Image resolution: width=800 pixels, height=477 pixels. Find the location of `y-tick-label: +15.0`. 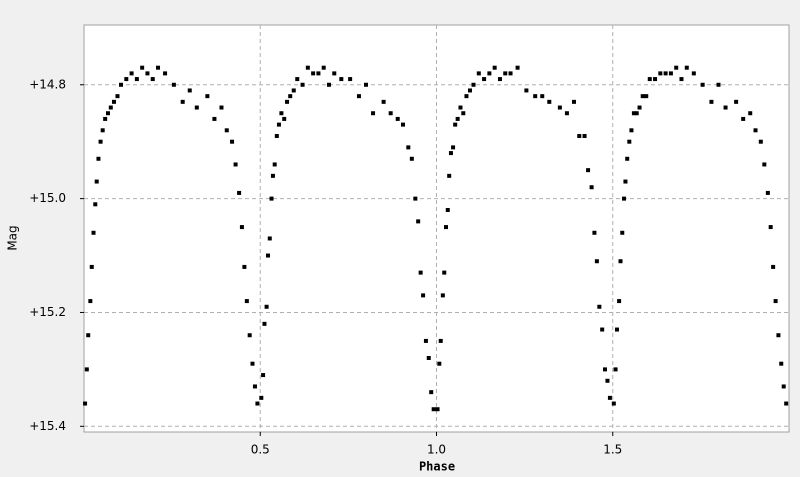

y-tick-label: +15.0 is located at coordinates (47, 198).